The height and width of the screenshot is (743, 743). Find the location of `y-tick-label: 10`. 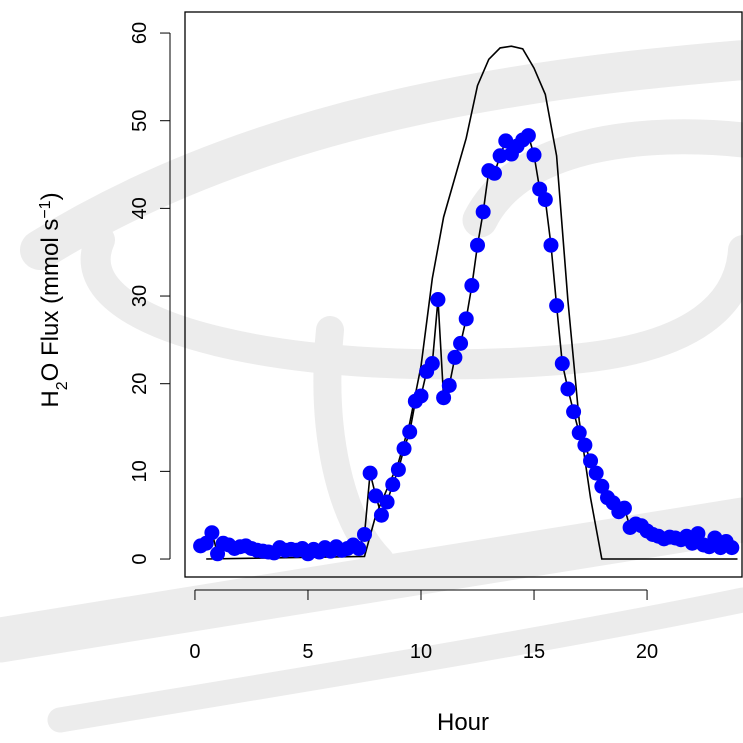

y-tick-label: 10 is located at coordinates (140, 471).